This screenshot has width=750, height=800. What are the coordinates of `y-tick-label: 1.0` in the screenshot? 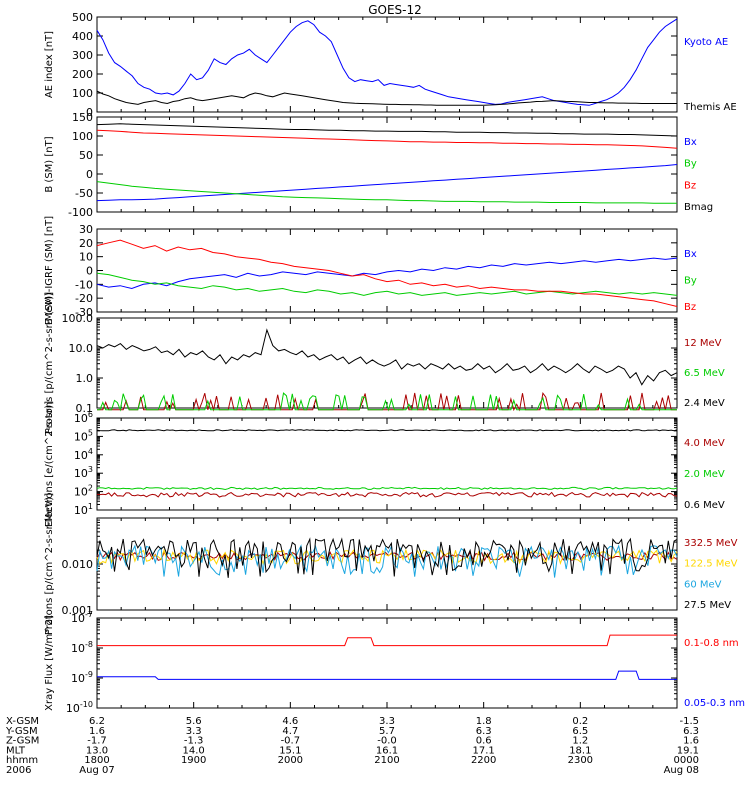 It's located at (85, 378).